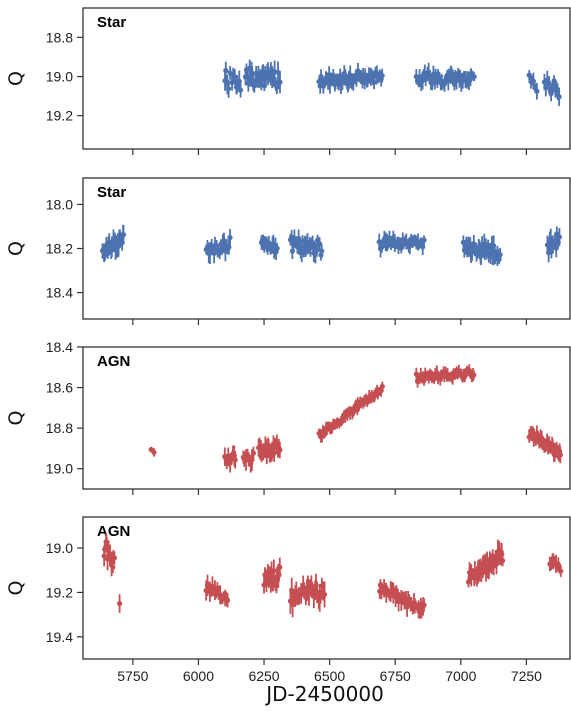  Describe the element at coordinates (59, 637) in the screenshot. I see `y-tick-label: 19.4` at that location.